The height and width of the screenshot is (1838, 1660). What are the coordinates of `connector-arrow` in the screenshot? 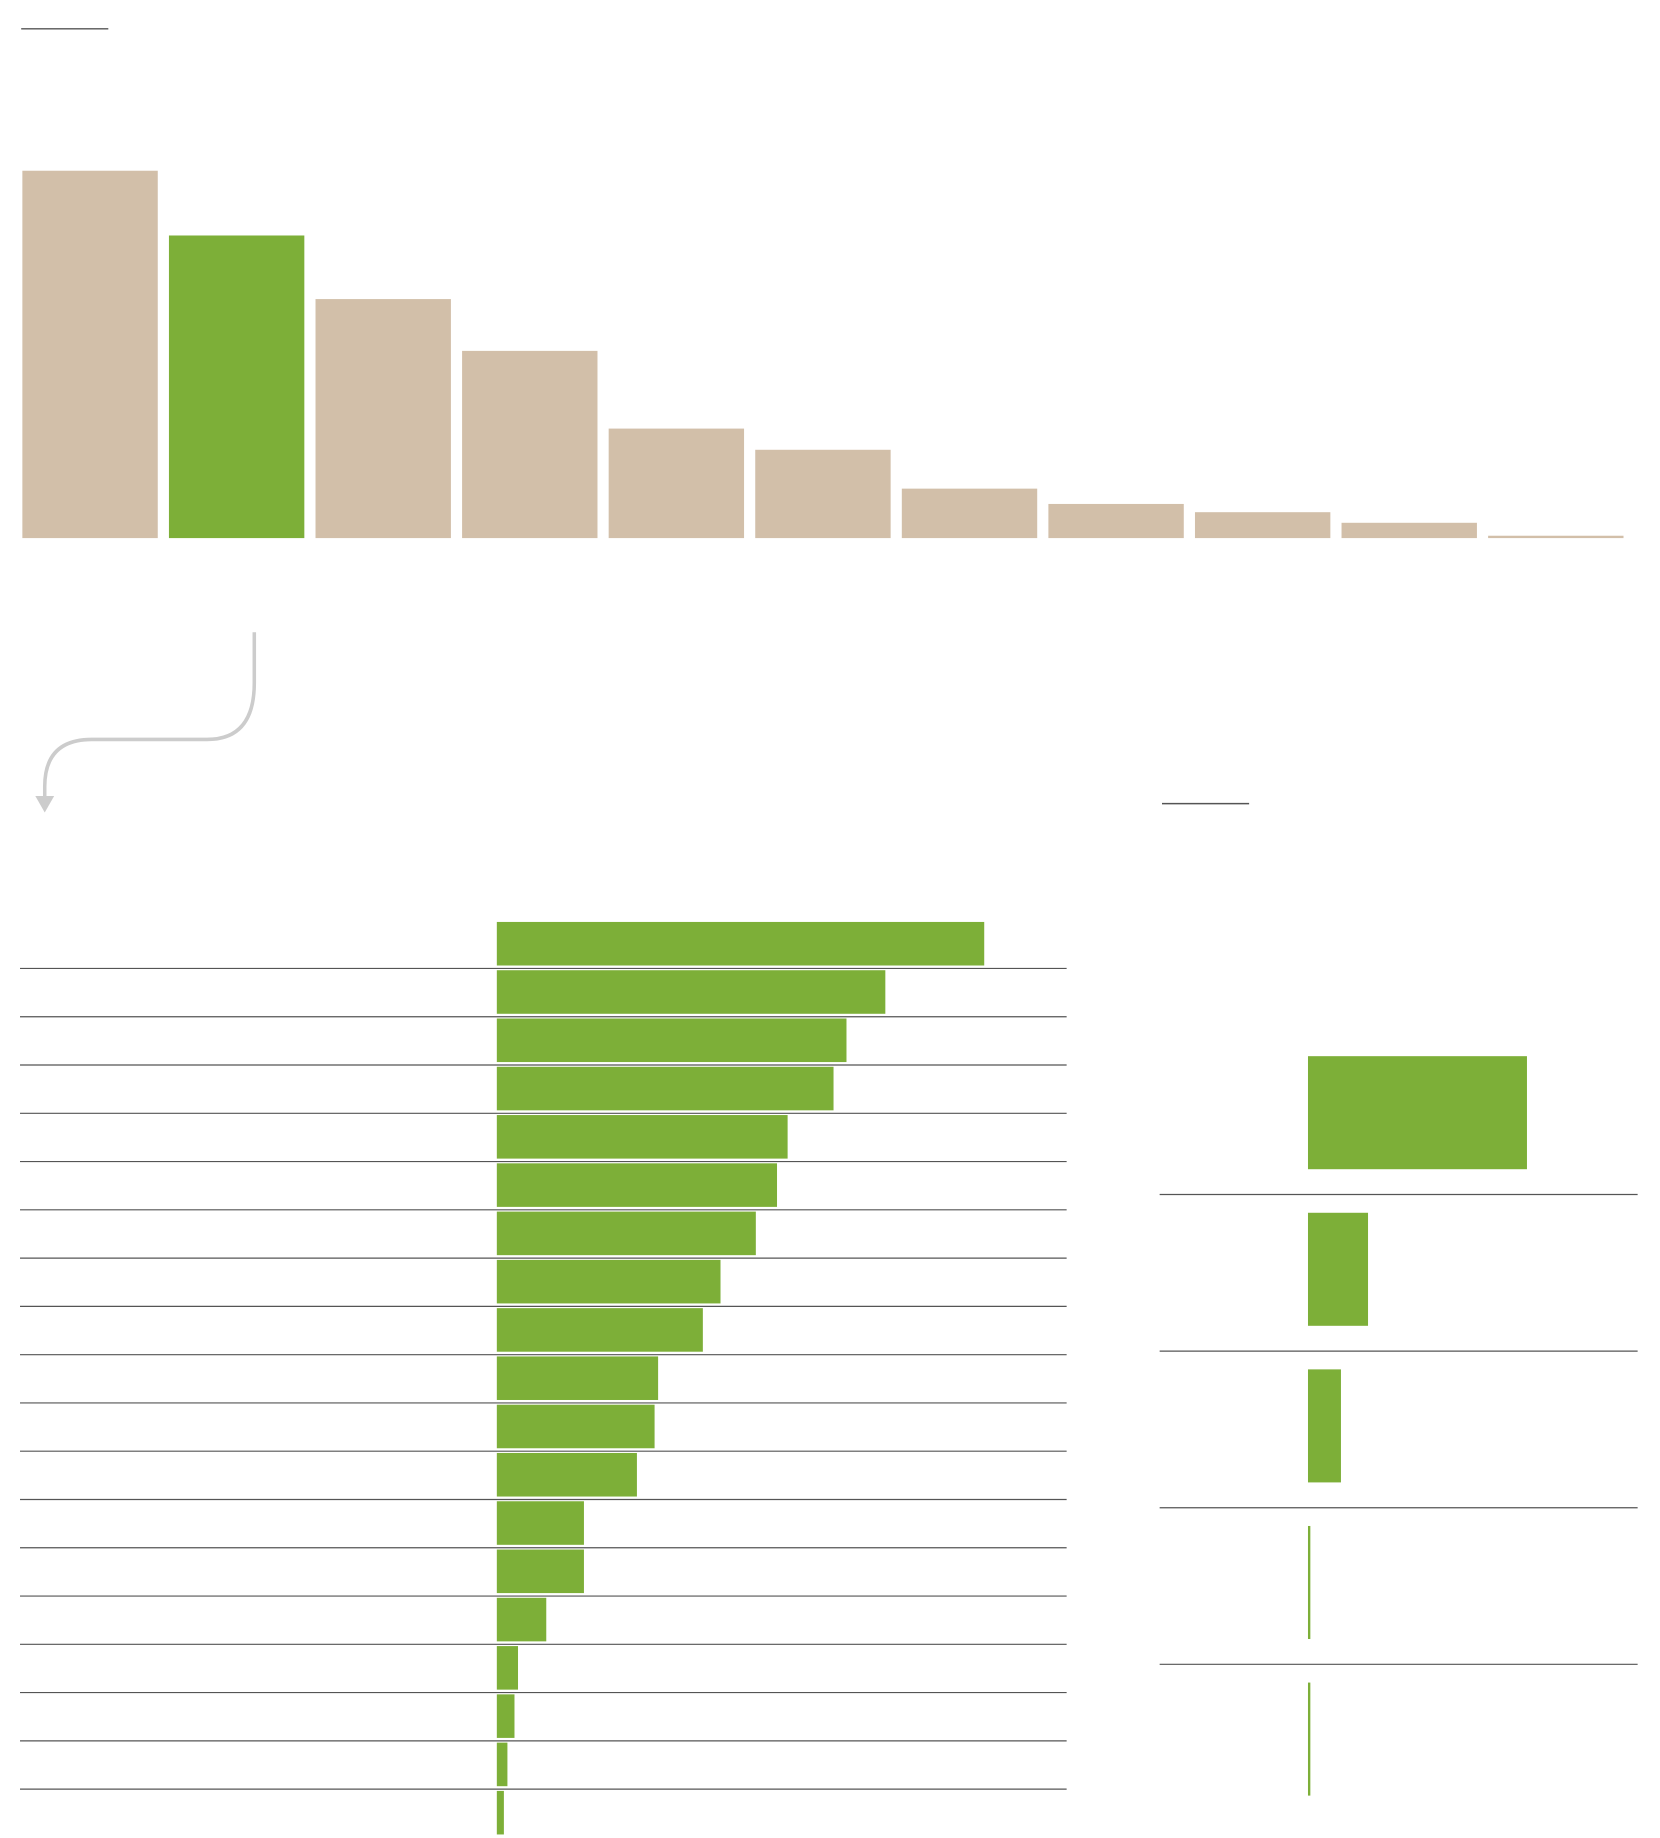 It's located at (149, 715).